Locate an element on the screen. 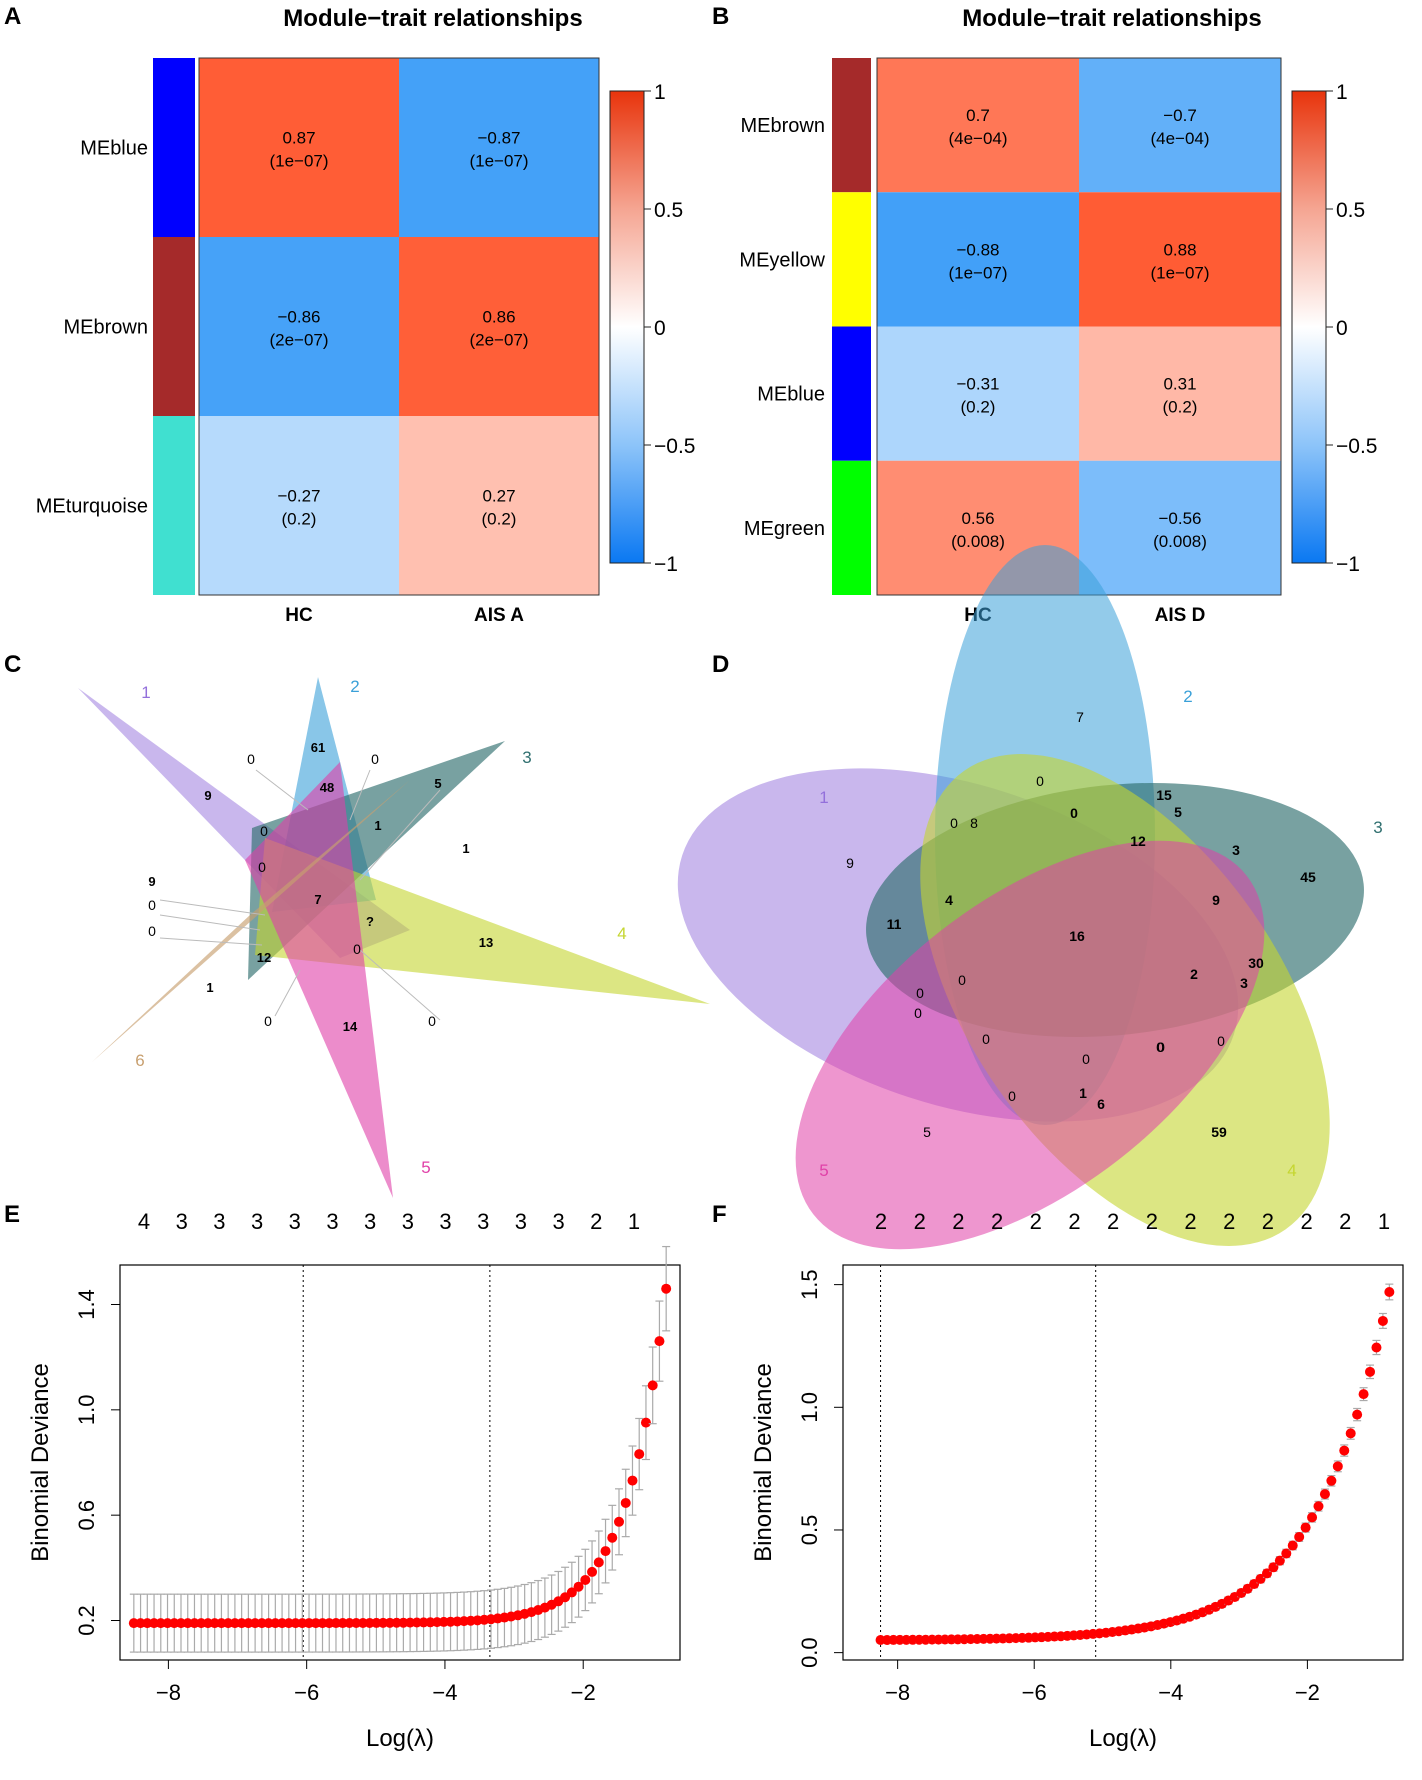 The height and width of the screenshot is (1780, 1422). venn-c-count: 14 is located at coordinates (350, 1026).